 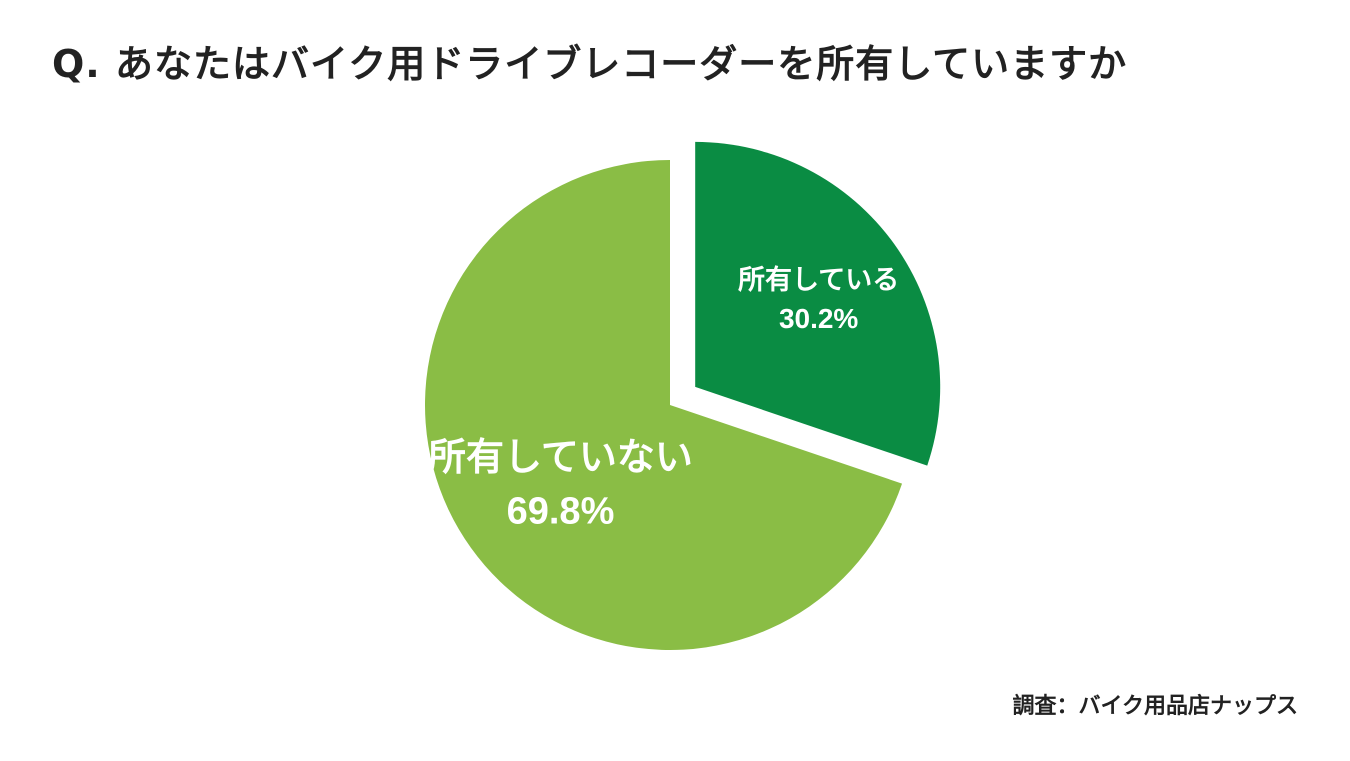 What do you see at coordinates (561, 511) in the screenshot?
I see `slice-value-label-2: 69.8%` at bounding box center [561, 511].